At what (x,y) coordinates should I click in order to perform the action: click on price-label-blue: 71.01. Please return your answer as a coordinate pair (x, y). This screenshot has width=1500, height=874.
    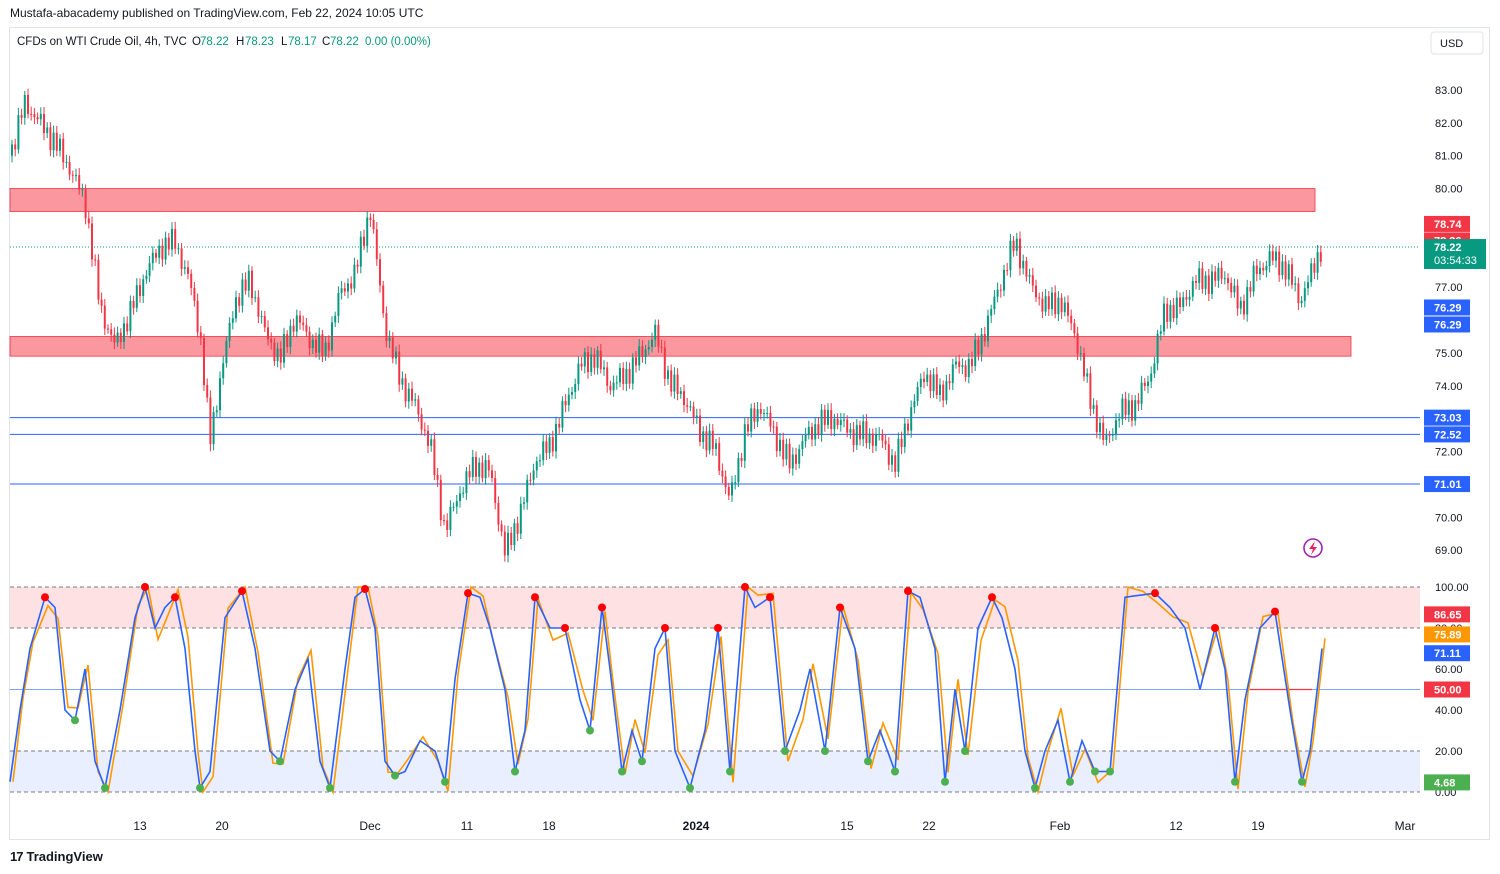
    Looking at the image, I should click on (1447, 484).